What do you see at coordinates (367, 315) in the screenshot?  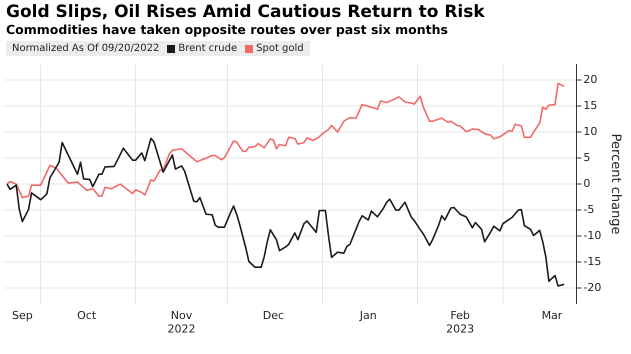 I see `x-tick-label: Jan` at bounding box center [367, 315].